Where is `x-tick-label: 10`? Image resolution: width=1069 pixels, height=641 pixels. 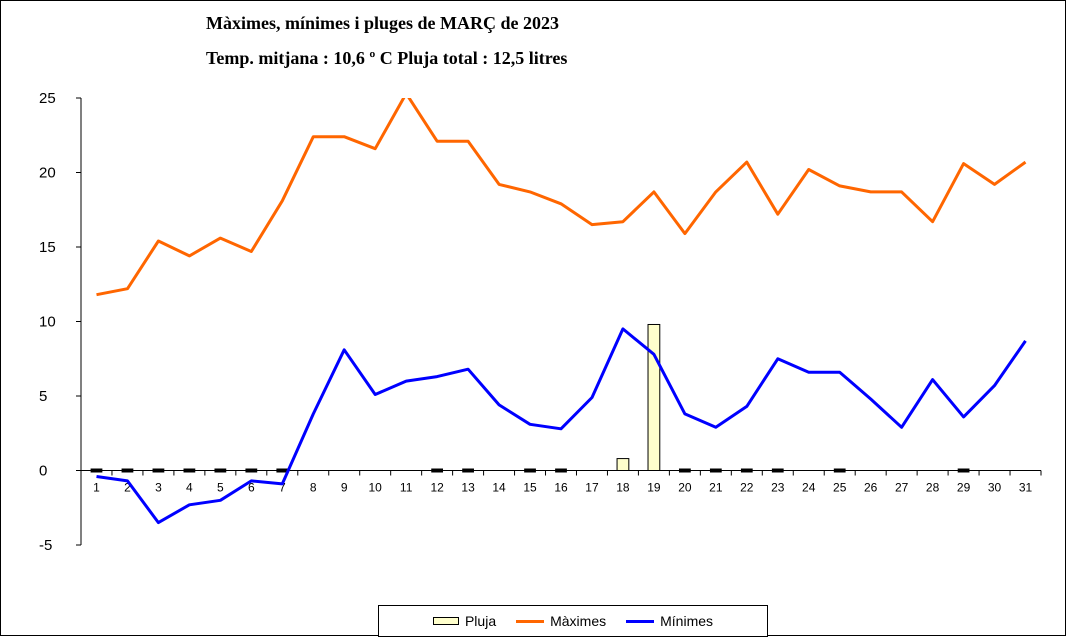
x-tick-label: 10 is located at coordinates (376, 488).